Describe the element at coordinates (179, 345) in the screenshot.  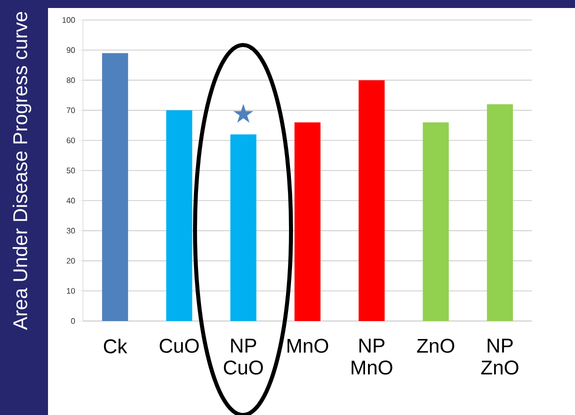
I see `x-tick-label: CuO` at that location.